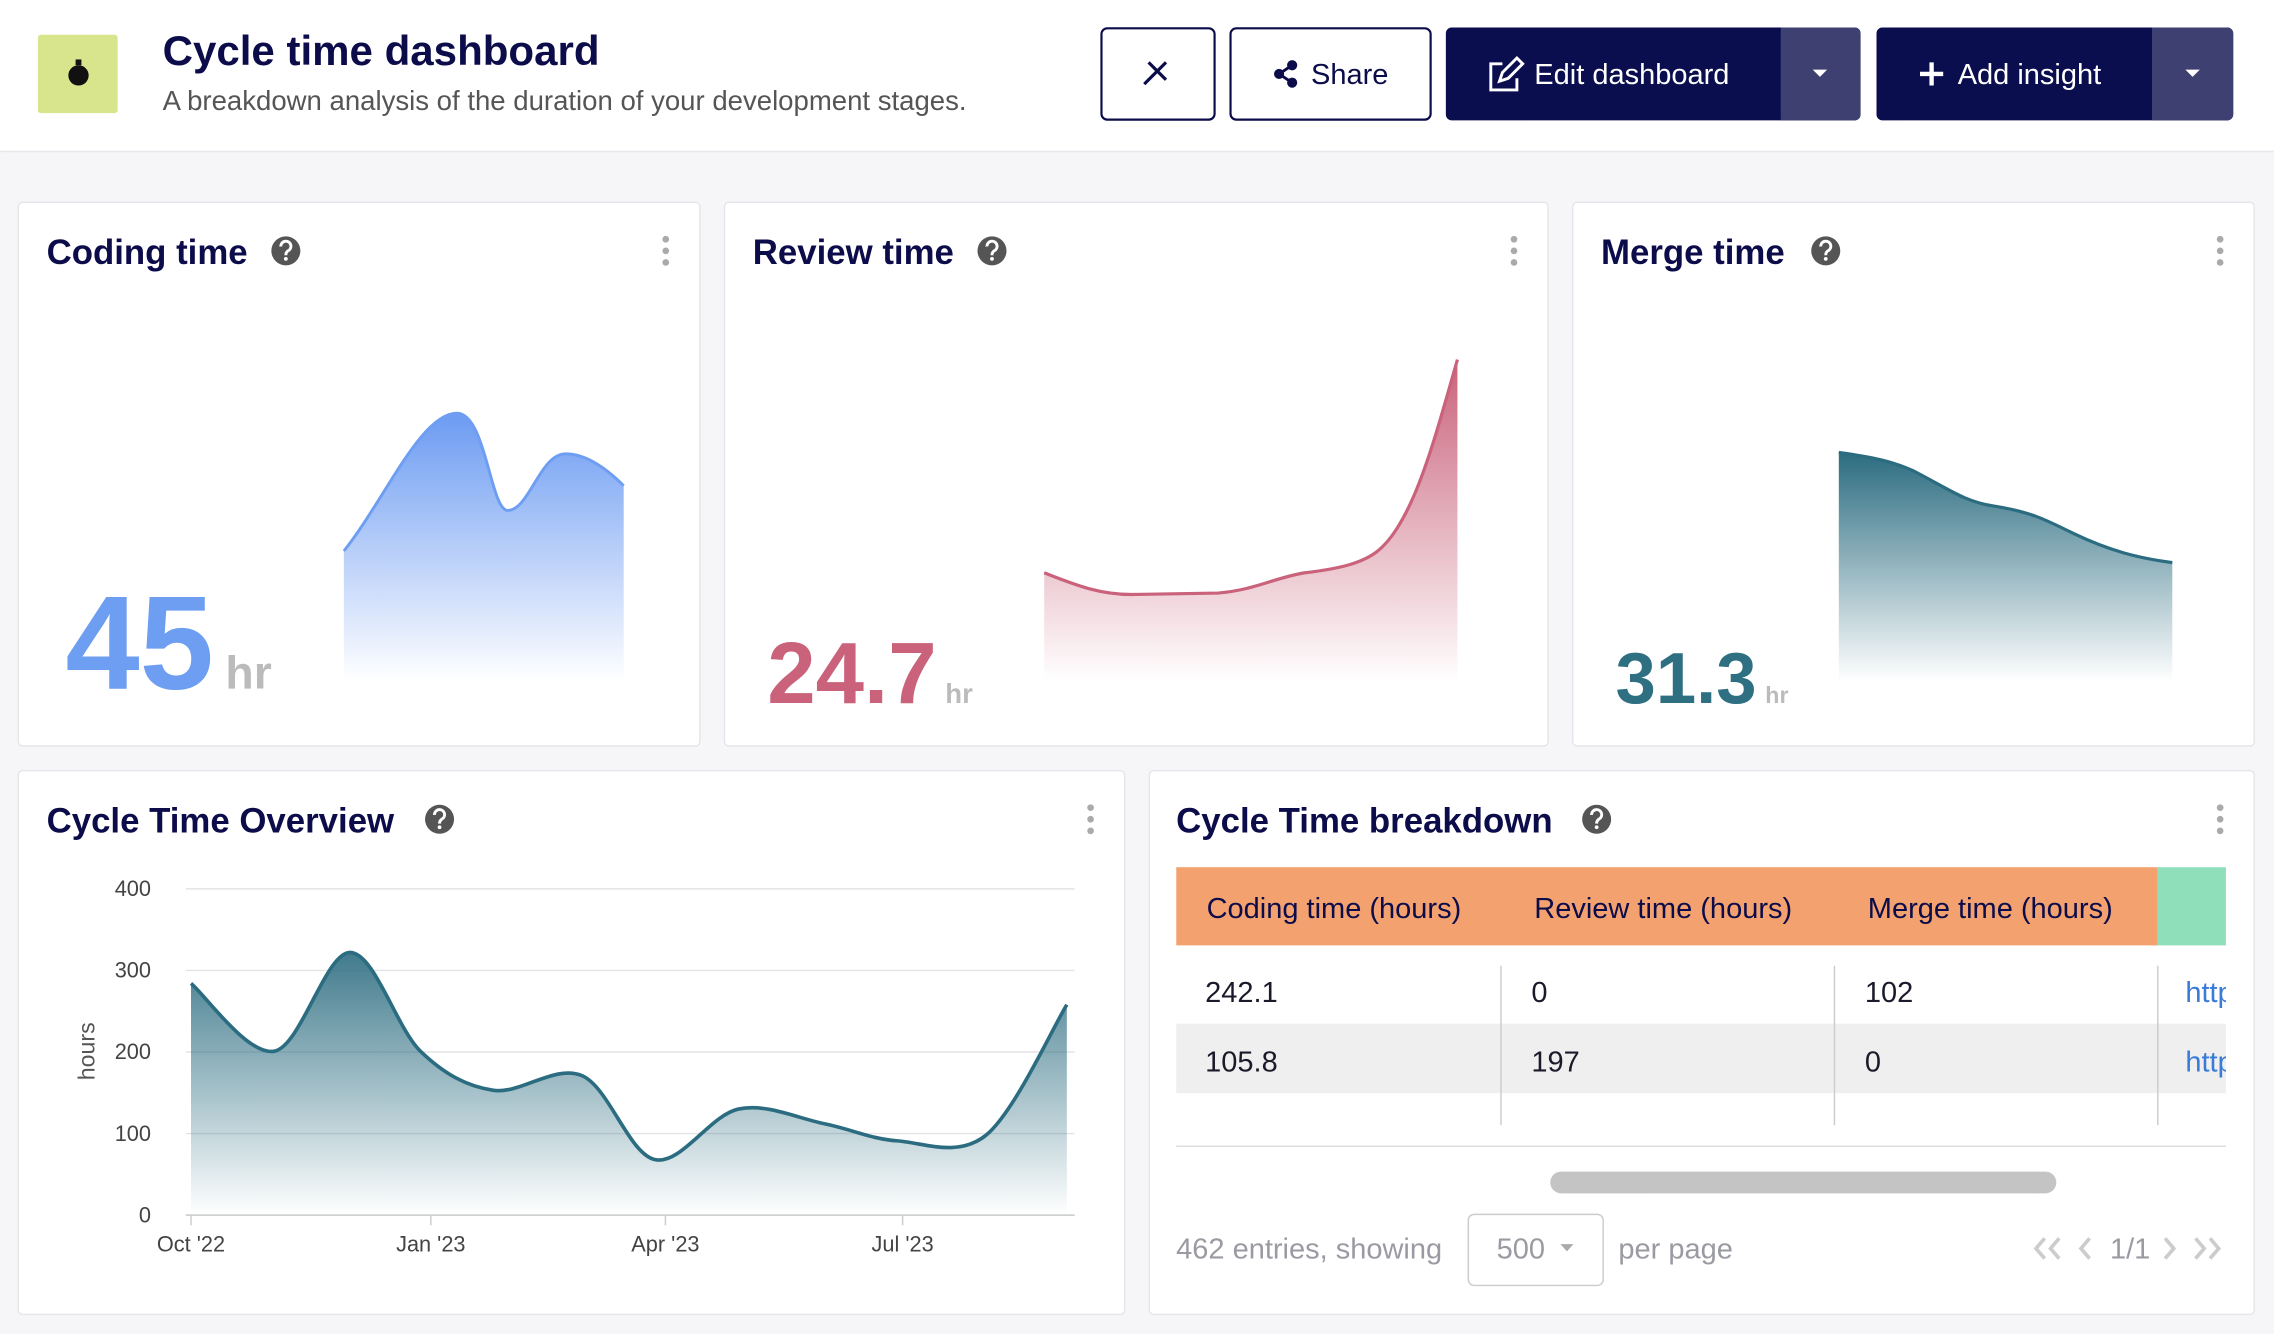 This screenshot has height=1334, width=2274. What do you see at coordinates (2191, 906) in the screenshot?
I see `table-header-extra` at bounding box center [2191, 906].